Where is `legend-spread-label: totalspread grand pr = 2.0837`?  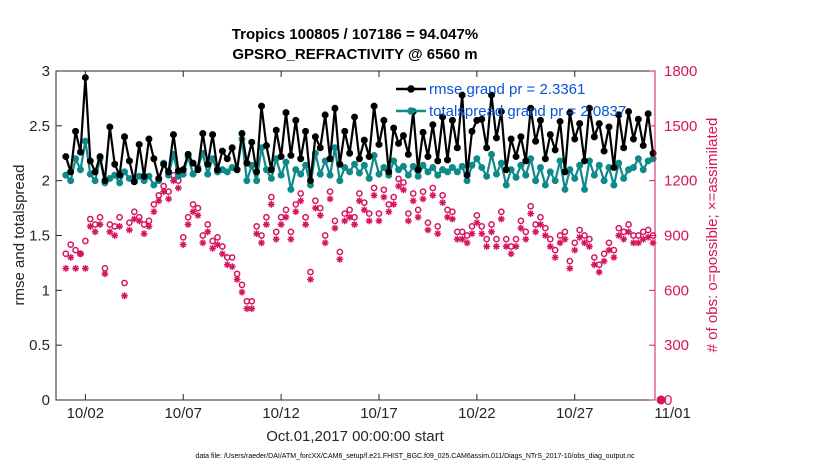
legend-spread-label: totalspread grand pr = 2.0837 is located at coordinates (527, 111).